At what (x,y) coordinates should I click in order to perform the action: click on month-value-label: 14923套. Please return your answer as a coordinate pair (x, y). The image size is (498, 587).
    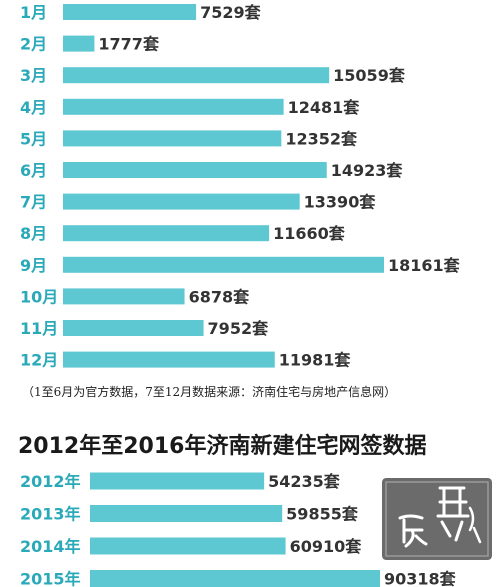
    Looking at the image, I should click on (367, 170).